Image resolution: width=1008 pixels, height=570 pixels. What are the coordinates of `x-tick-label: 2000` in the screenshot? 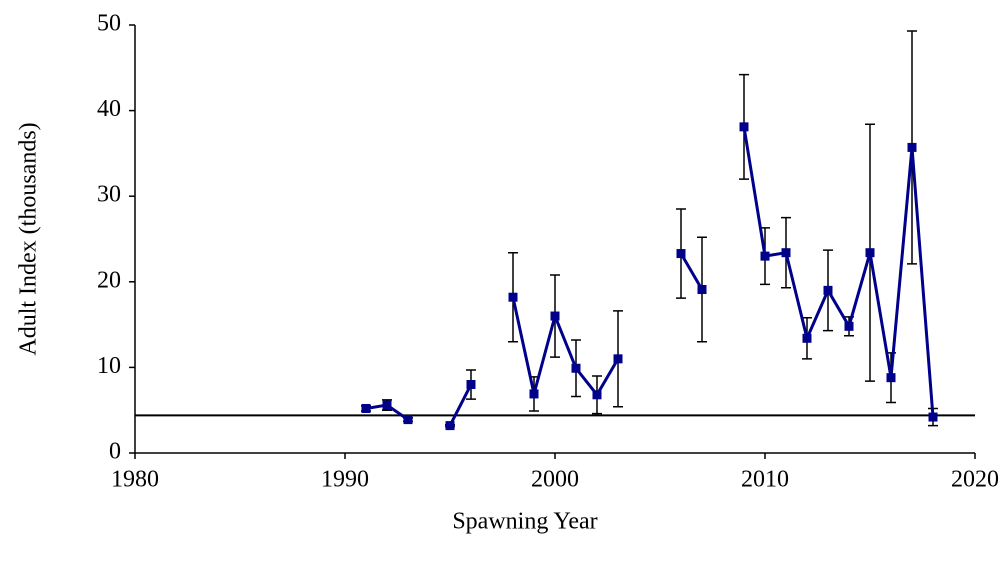 It's located at (555, 480).